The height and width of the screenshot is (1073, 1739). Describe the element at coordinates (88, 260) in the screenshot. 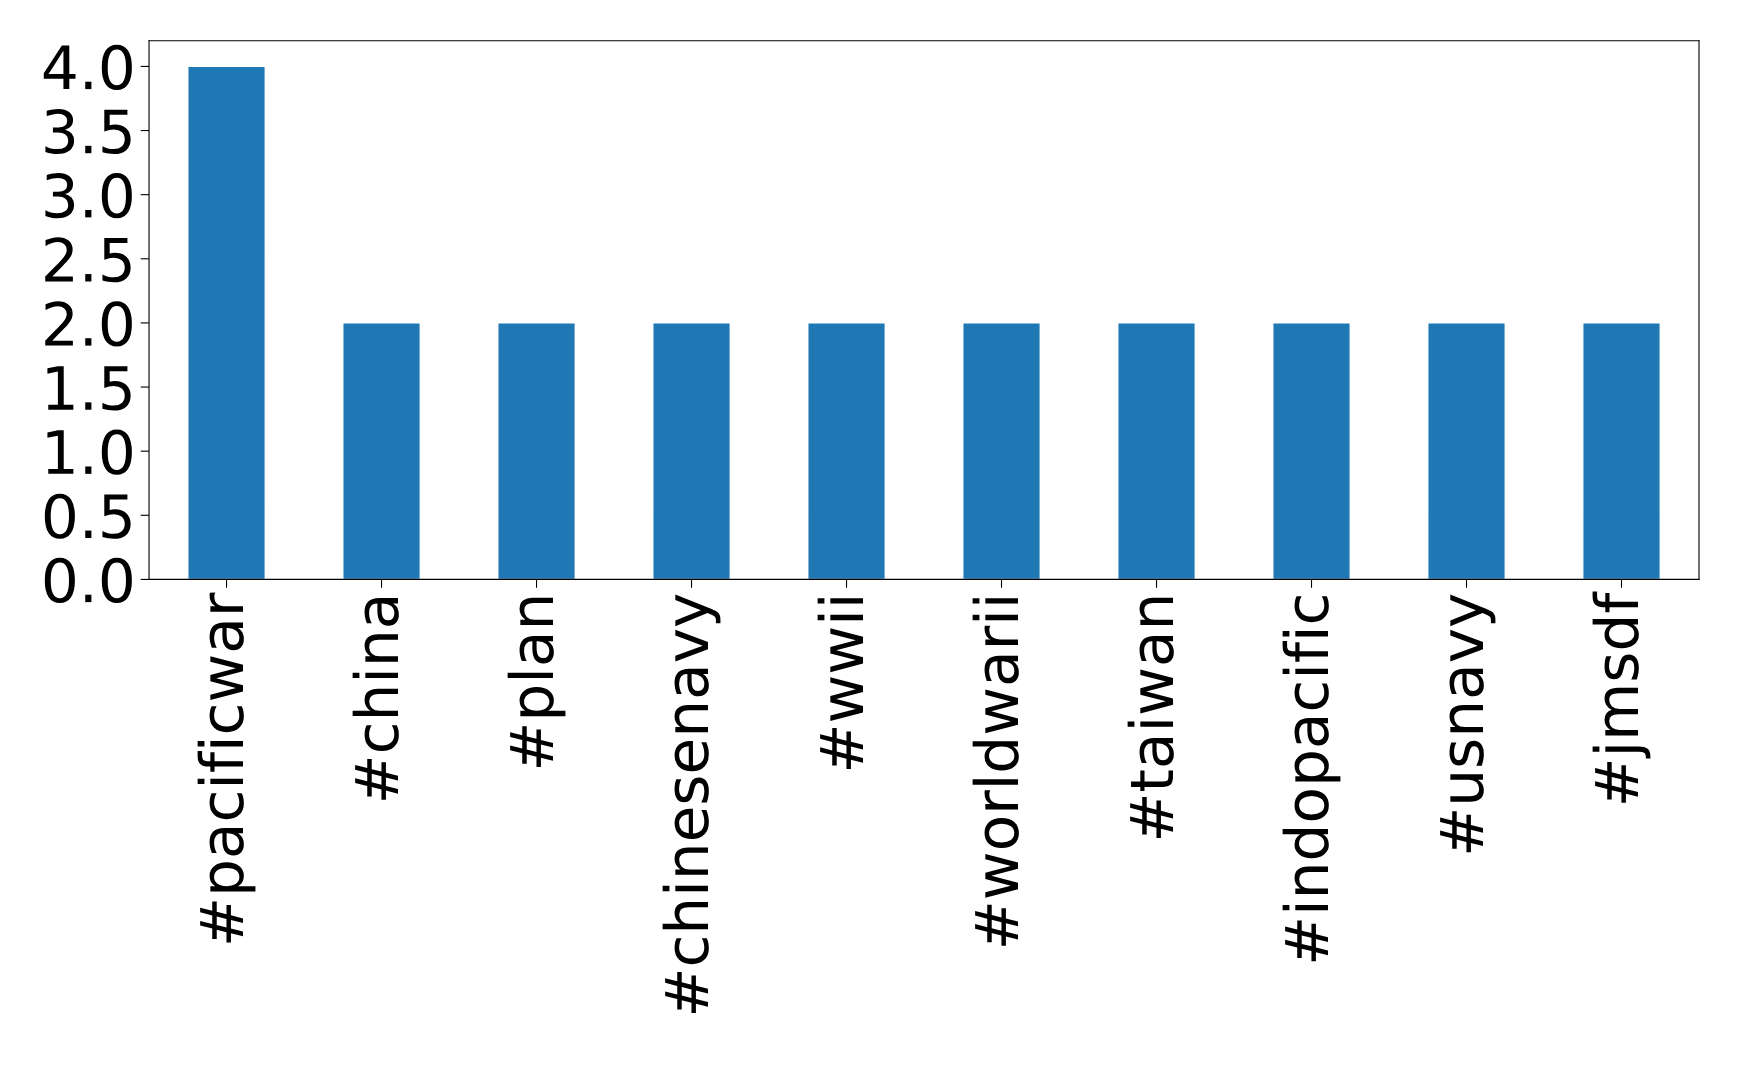

I see `y-tick-label: 2.5` at that location.